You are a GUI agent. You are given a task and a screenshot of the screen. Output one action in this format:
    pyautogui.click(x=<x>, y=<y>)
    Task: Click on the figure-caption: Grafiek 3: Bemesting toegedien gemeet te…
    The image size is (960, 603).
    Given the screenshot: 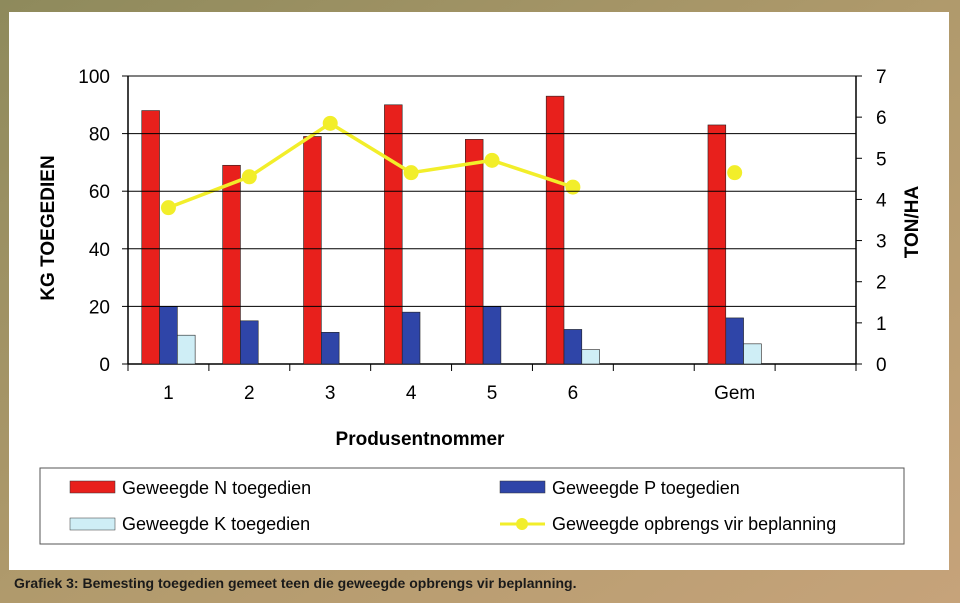 What is the action you would take?
    pyautogui.click(x=295, y=583)
    